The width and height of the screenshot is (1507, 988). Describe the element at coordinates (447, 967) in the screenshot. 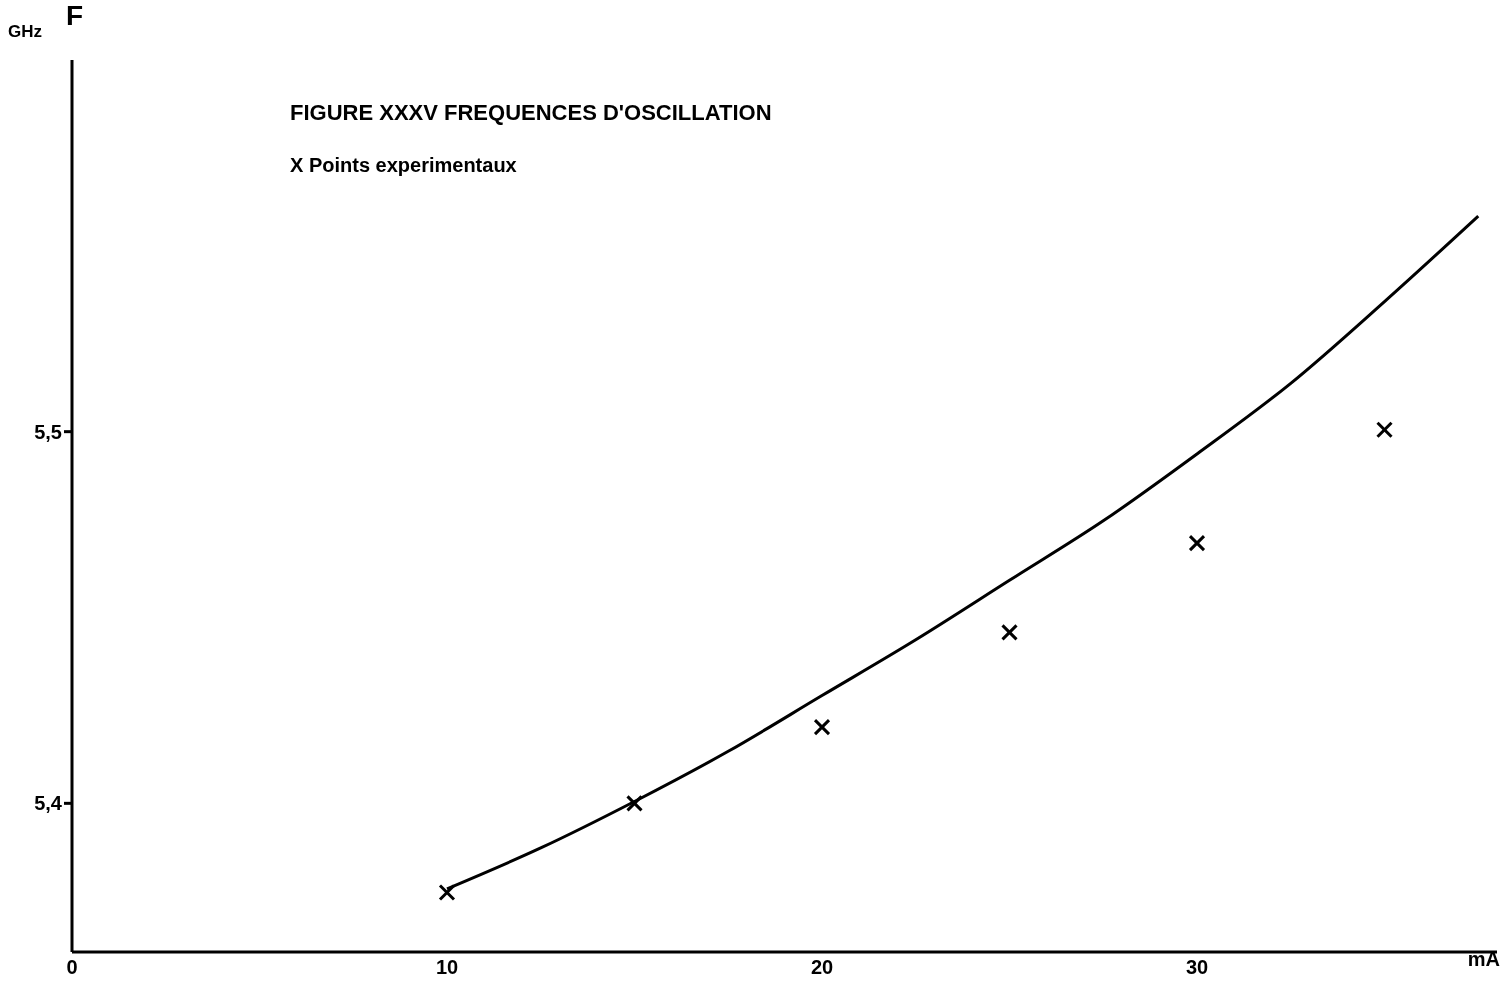

I see `x-tick-label: 10` at that location.